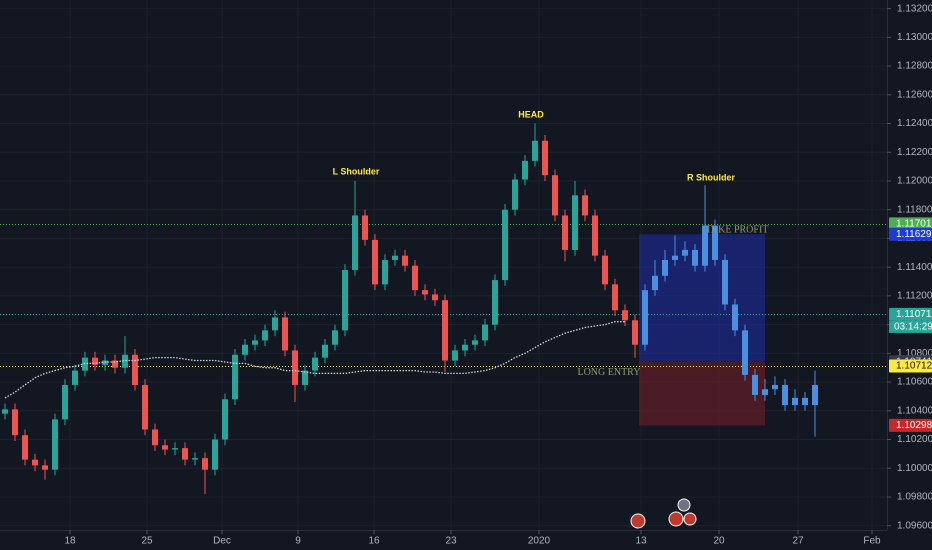  Describe the element at coordinates (910, 326) in the screenshot. I see `countdown-tag` at that location.